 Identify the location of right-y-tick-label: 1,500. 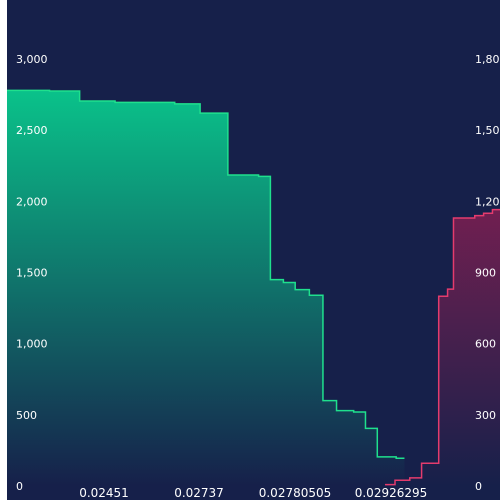
(487, 130).